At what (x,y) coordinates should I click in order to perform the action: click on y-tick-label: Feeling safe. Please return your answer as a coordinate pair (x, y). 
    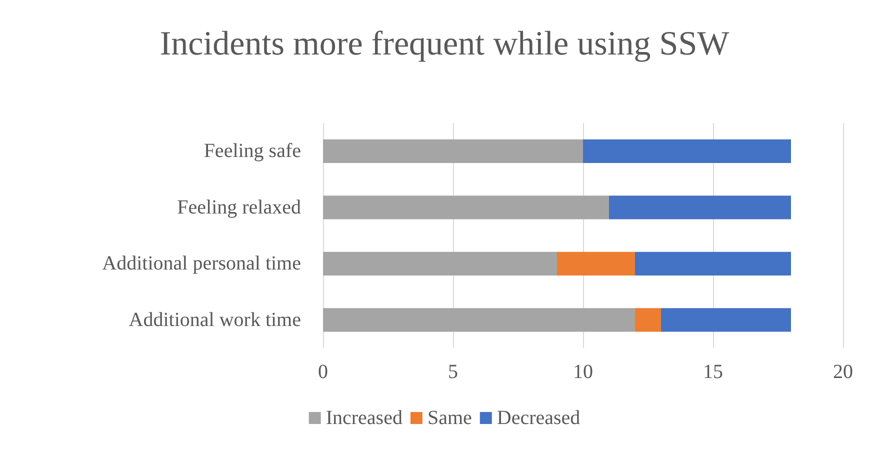
    Looking at the image, I should click on (253, 151).